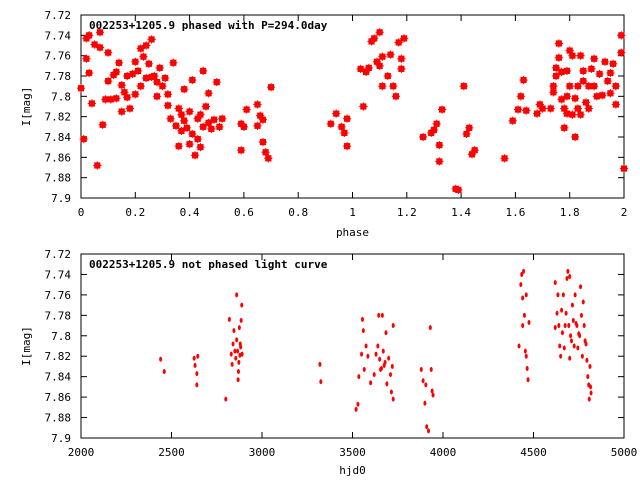 This screenshot has width=640, height=480. What do you see at coordinates (58, 56) in the screenshot?
I see `y-tick-label: 7.76` at bounding box center [58, 56].